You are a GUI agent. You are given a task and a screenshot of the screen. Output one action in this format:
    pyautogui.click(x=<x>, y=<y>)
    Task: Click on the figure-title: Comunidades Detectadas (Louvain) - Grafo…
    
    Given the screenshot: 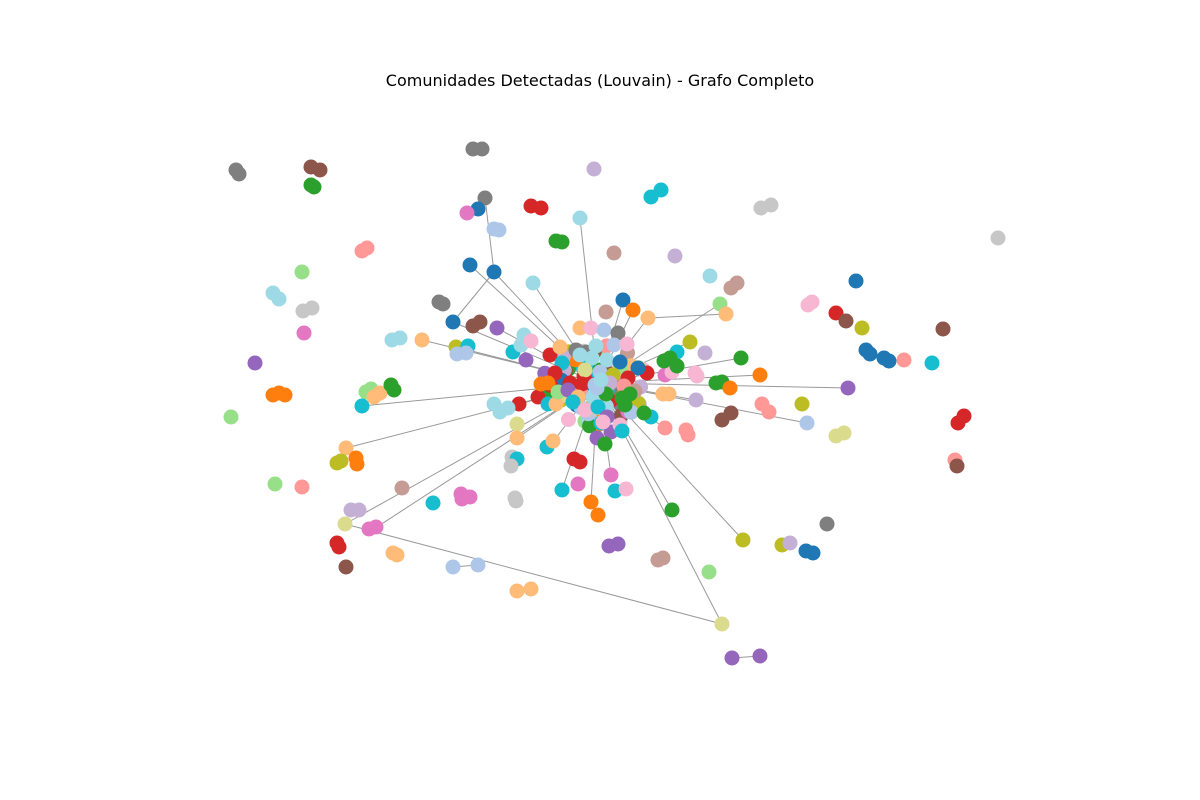 What is the action you would take?
    pyautogui.click(x=600, y=80)
    